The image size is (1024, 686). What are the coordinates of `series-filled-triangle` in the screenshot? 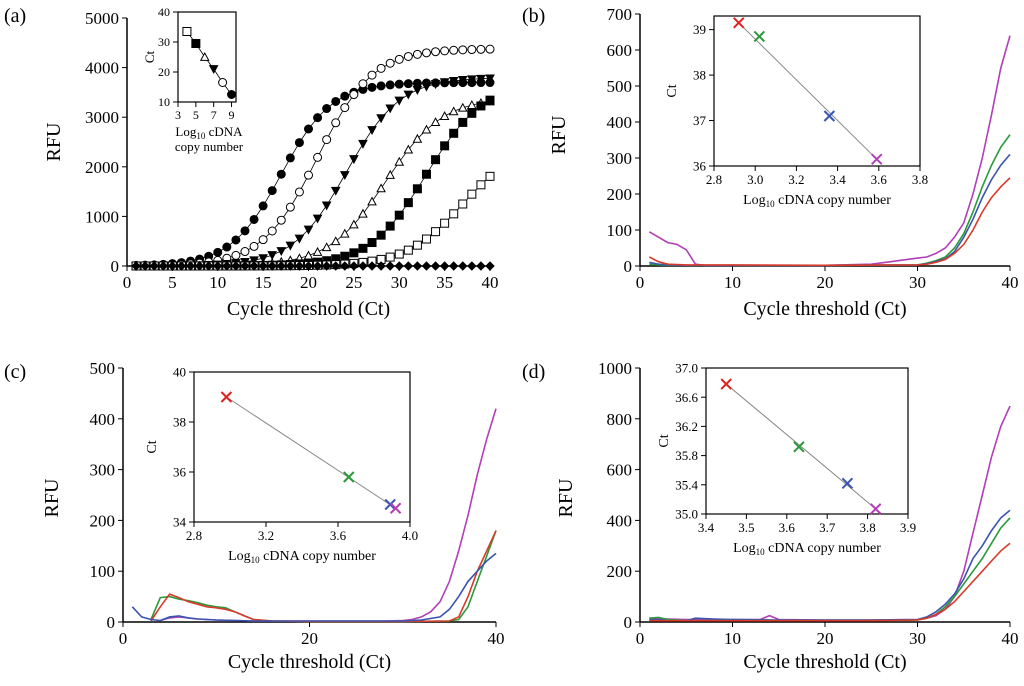 It's located at (313, 172).